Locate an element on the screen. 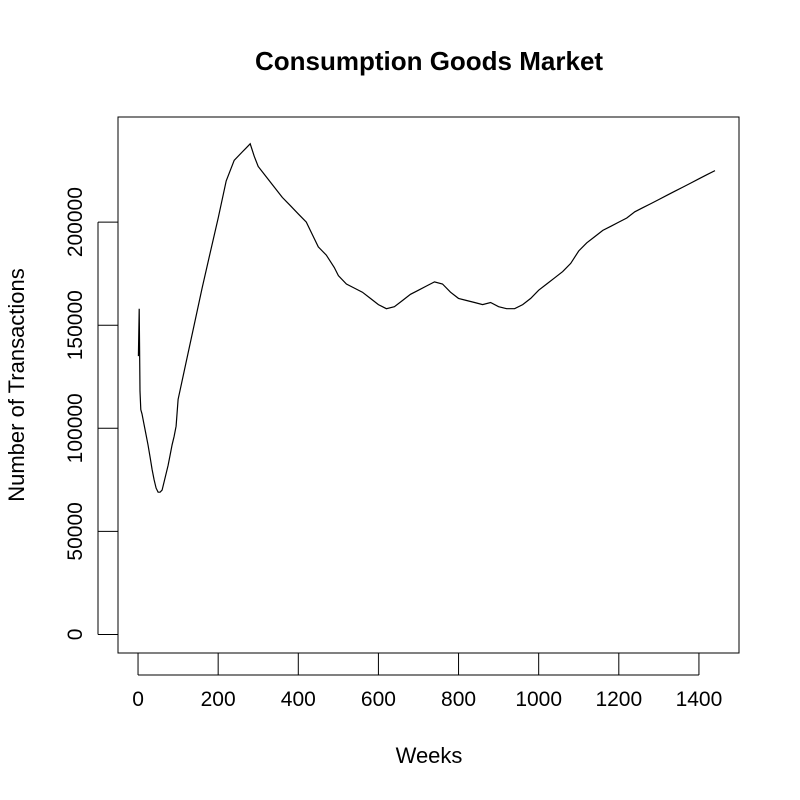 The height and width of the screenshot is (800, 800). x-tick-label: 800 is located at coordinates (458, 699).